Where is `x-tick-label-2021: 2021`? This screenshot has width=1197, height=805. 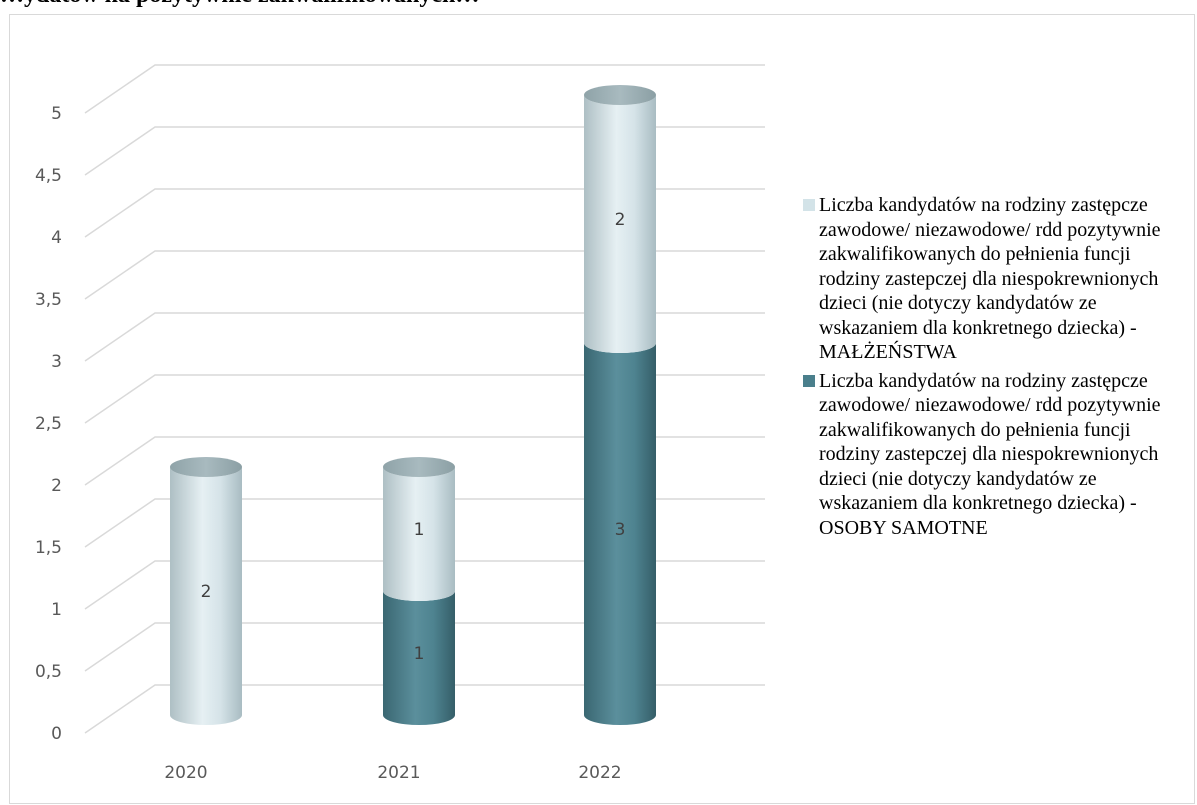 x-tick-label-2021: 2021 is located at coordinates (398, 773).